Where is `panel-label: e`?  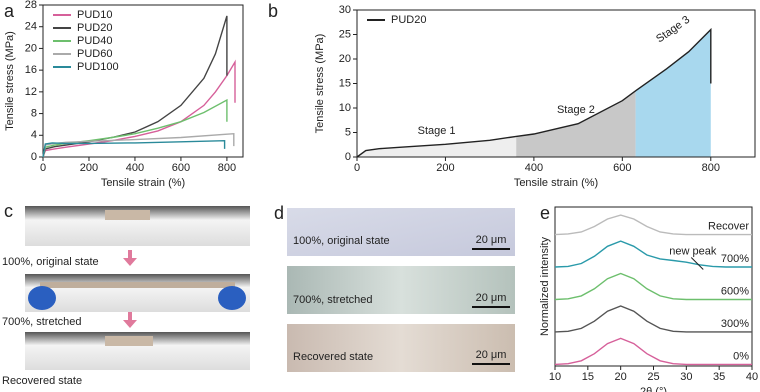
panel-label: e is located at coordinates (545, 213).